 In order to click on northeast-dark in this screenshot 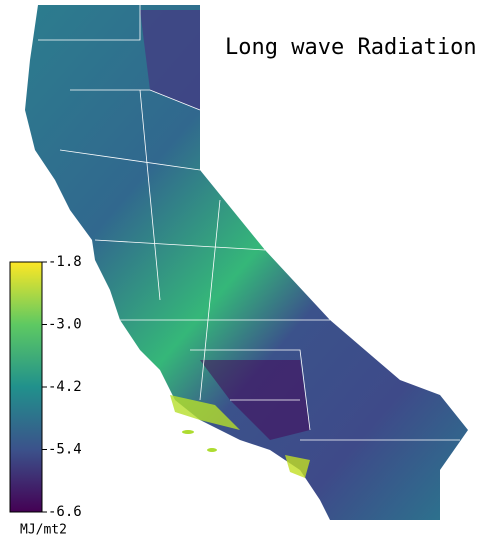, I will do `click(170, 60)`.